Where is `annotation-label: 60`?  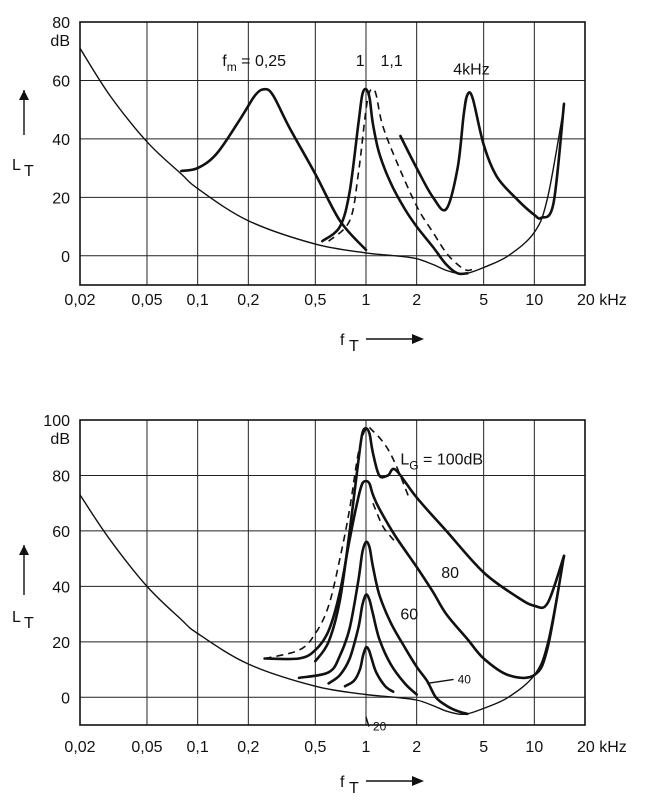
annotation-label: 60 is located at coordinates (409, 615).